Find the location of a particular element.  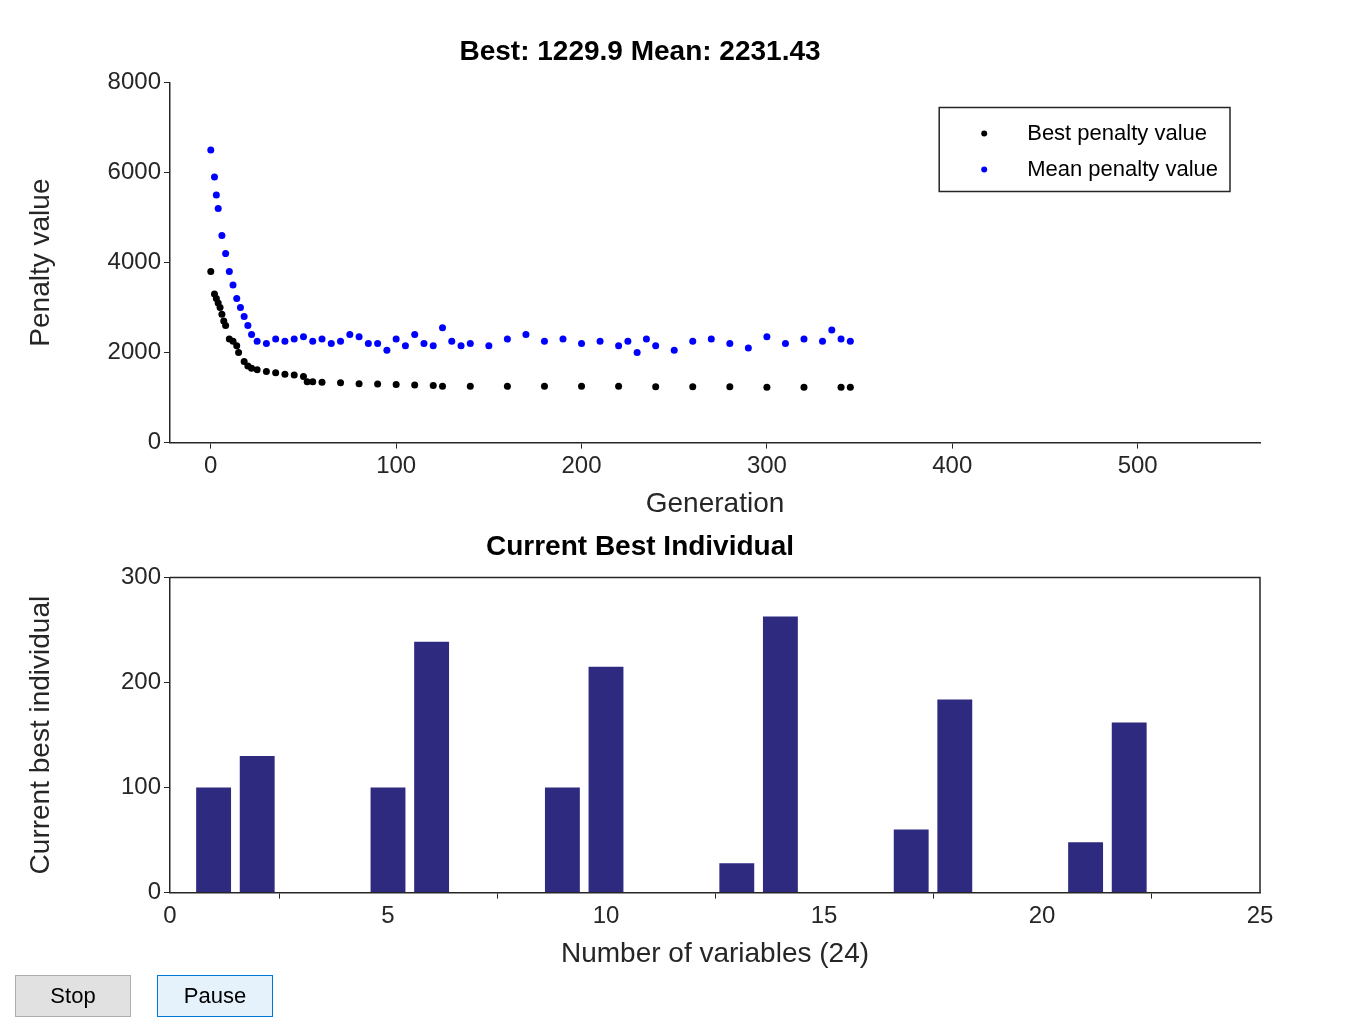

x-tick-label: 5 is located at coordinates (388, 914).